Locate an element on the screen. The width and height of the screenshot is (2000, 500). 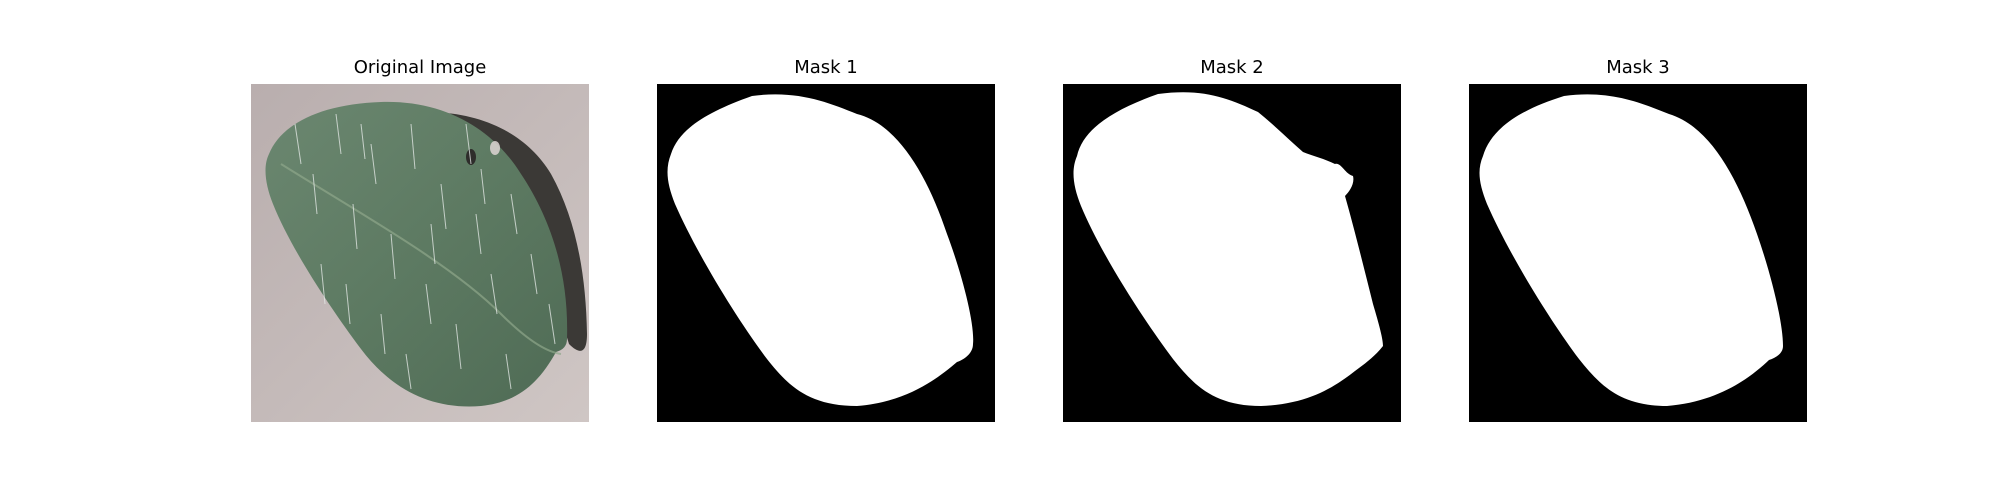
panel-title: Original Image is located at coordinates (420, 67).